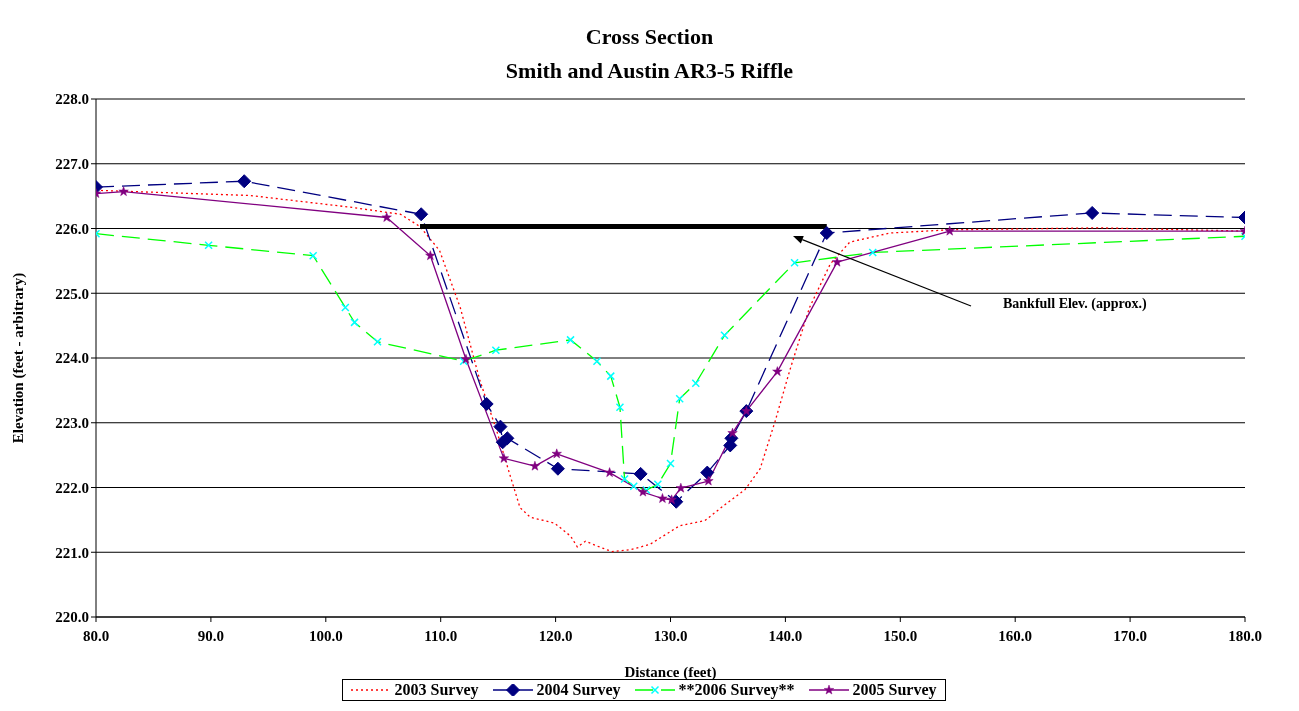  What do you see at coordinates (785, 635) in the screenshot?
I see `x-tick-label: 140.0` at bounding box center [785, 635].